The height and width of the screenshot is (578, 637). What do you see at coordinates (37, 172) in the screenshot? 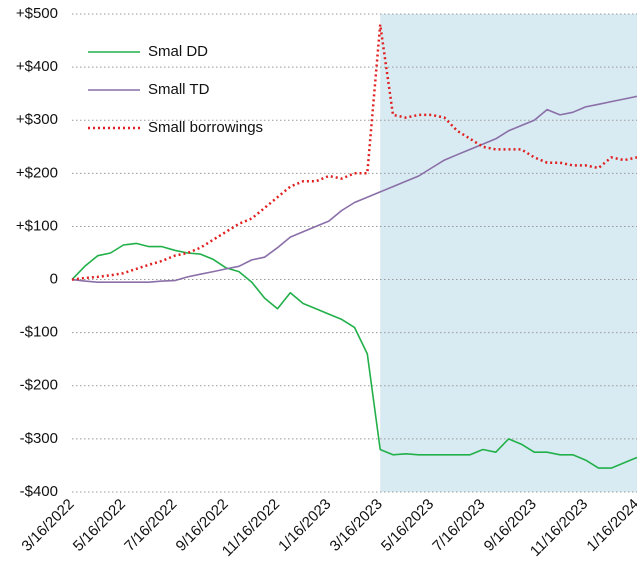
I see `y-tick-label: +$200` at bounding box center [37, 172].